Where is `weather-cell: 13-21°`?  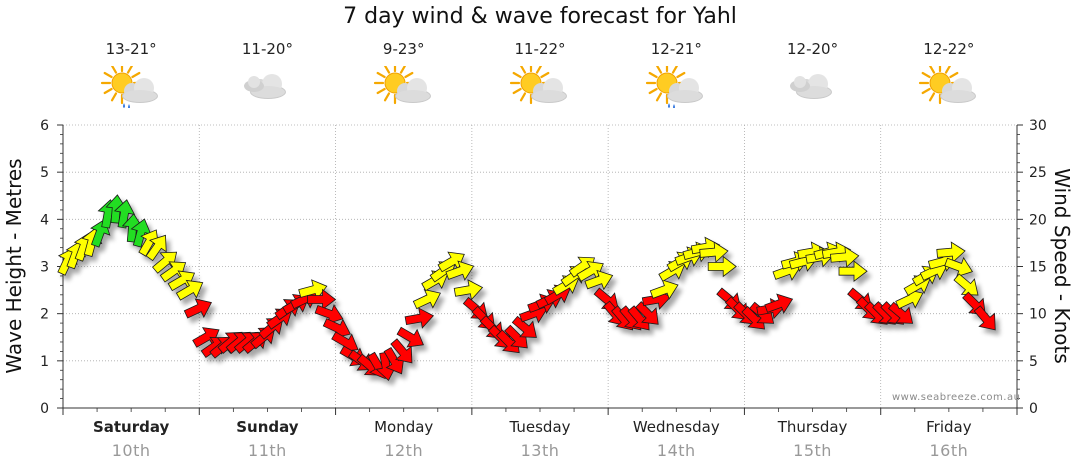
weather-cell: 13-21° is located at coordinates (131, 74).